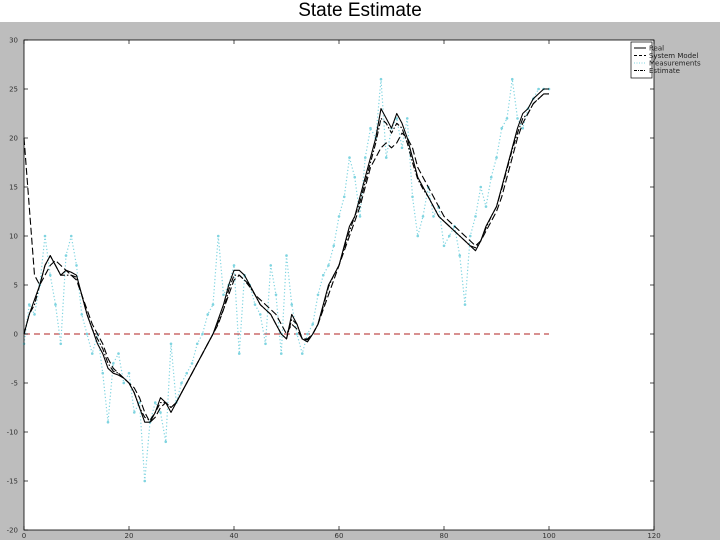 The image size is (720, 540). I want to click on x-tick-label: 40, so click(234, 536).